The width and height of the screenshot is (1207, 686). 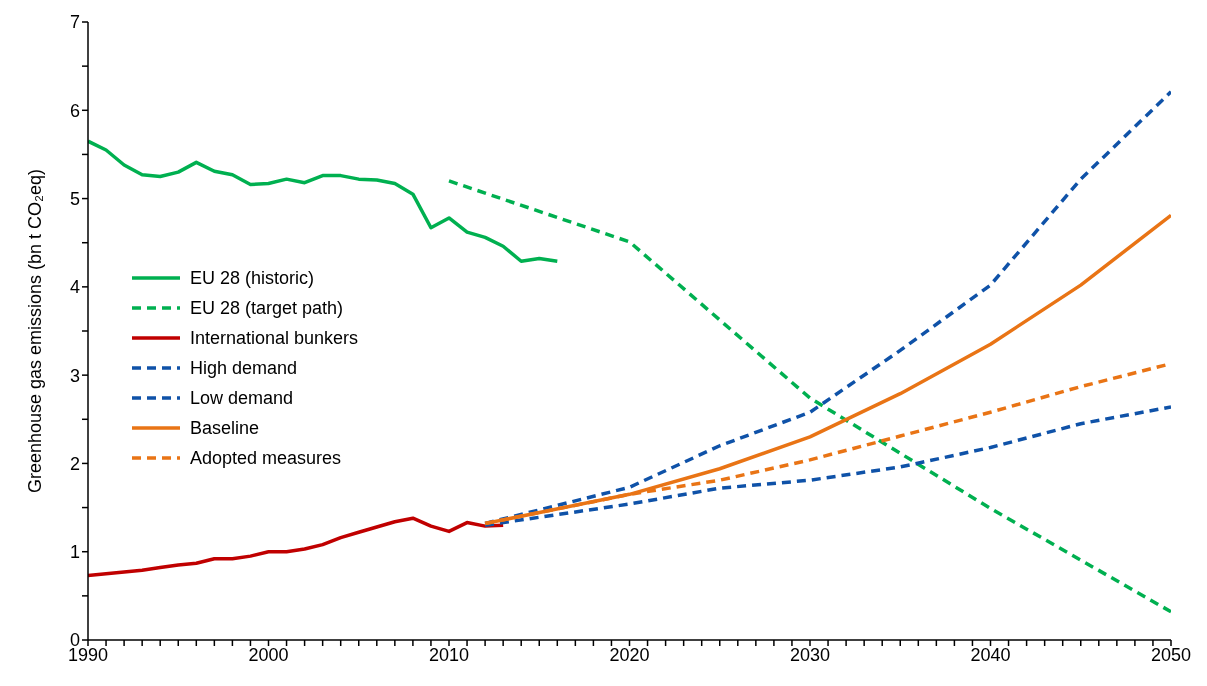 What do you see at coordinates (225, 428) in the screenshot?
I see `legend-label: Baseline` at bounding box center [225, 428].